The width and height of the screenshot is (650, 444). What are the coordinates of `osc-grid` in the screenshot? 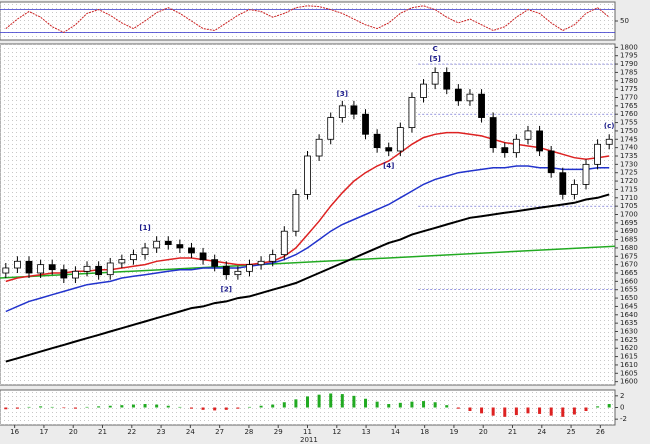 It's located at (307, 21).